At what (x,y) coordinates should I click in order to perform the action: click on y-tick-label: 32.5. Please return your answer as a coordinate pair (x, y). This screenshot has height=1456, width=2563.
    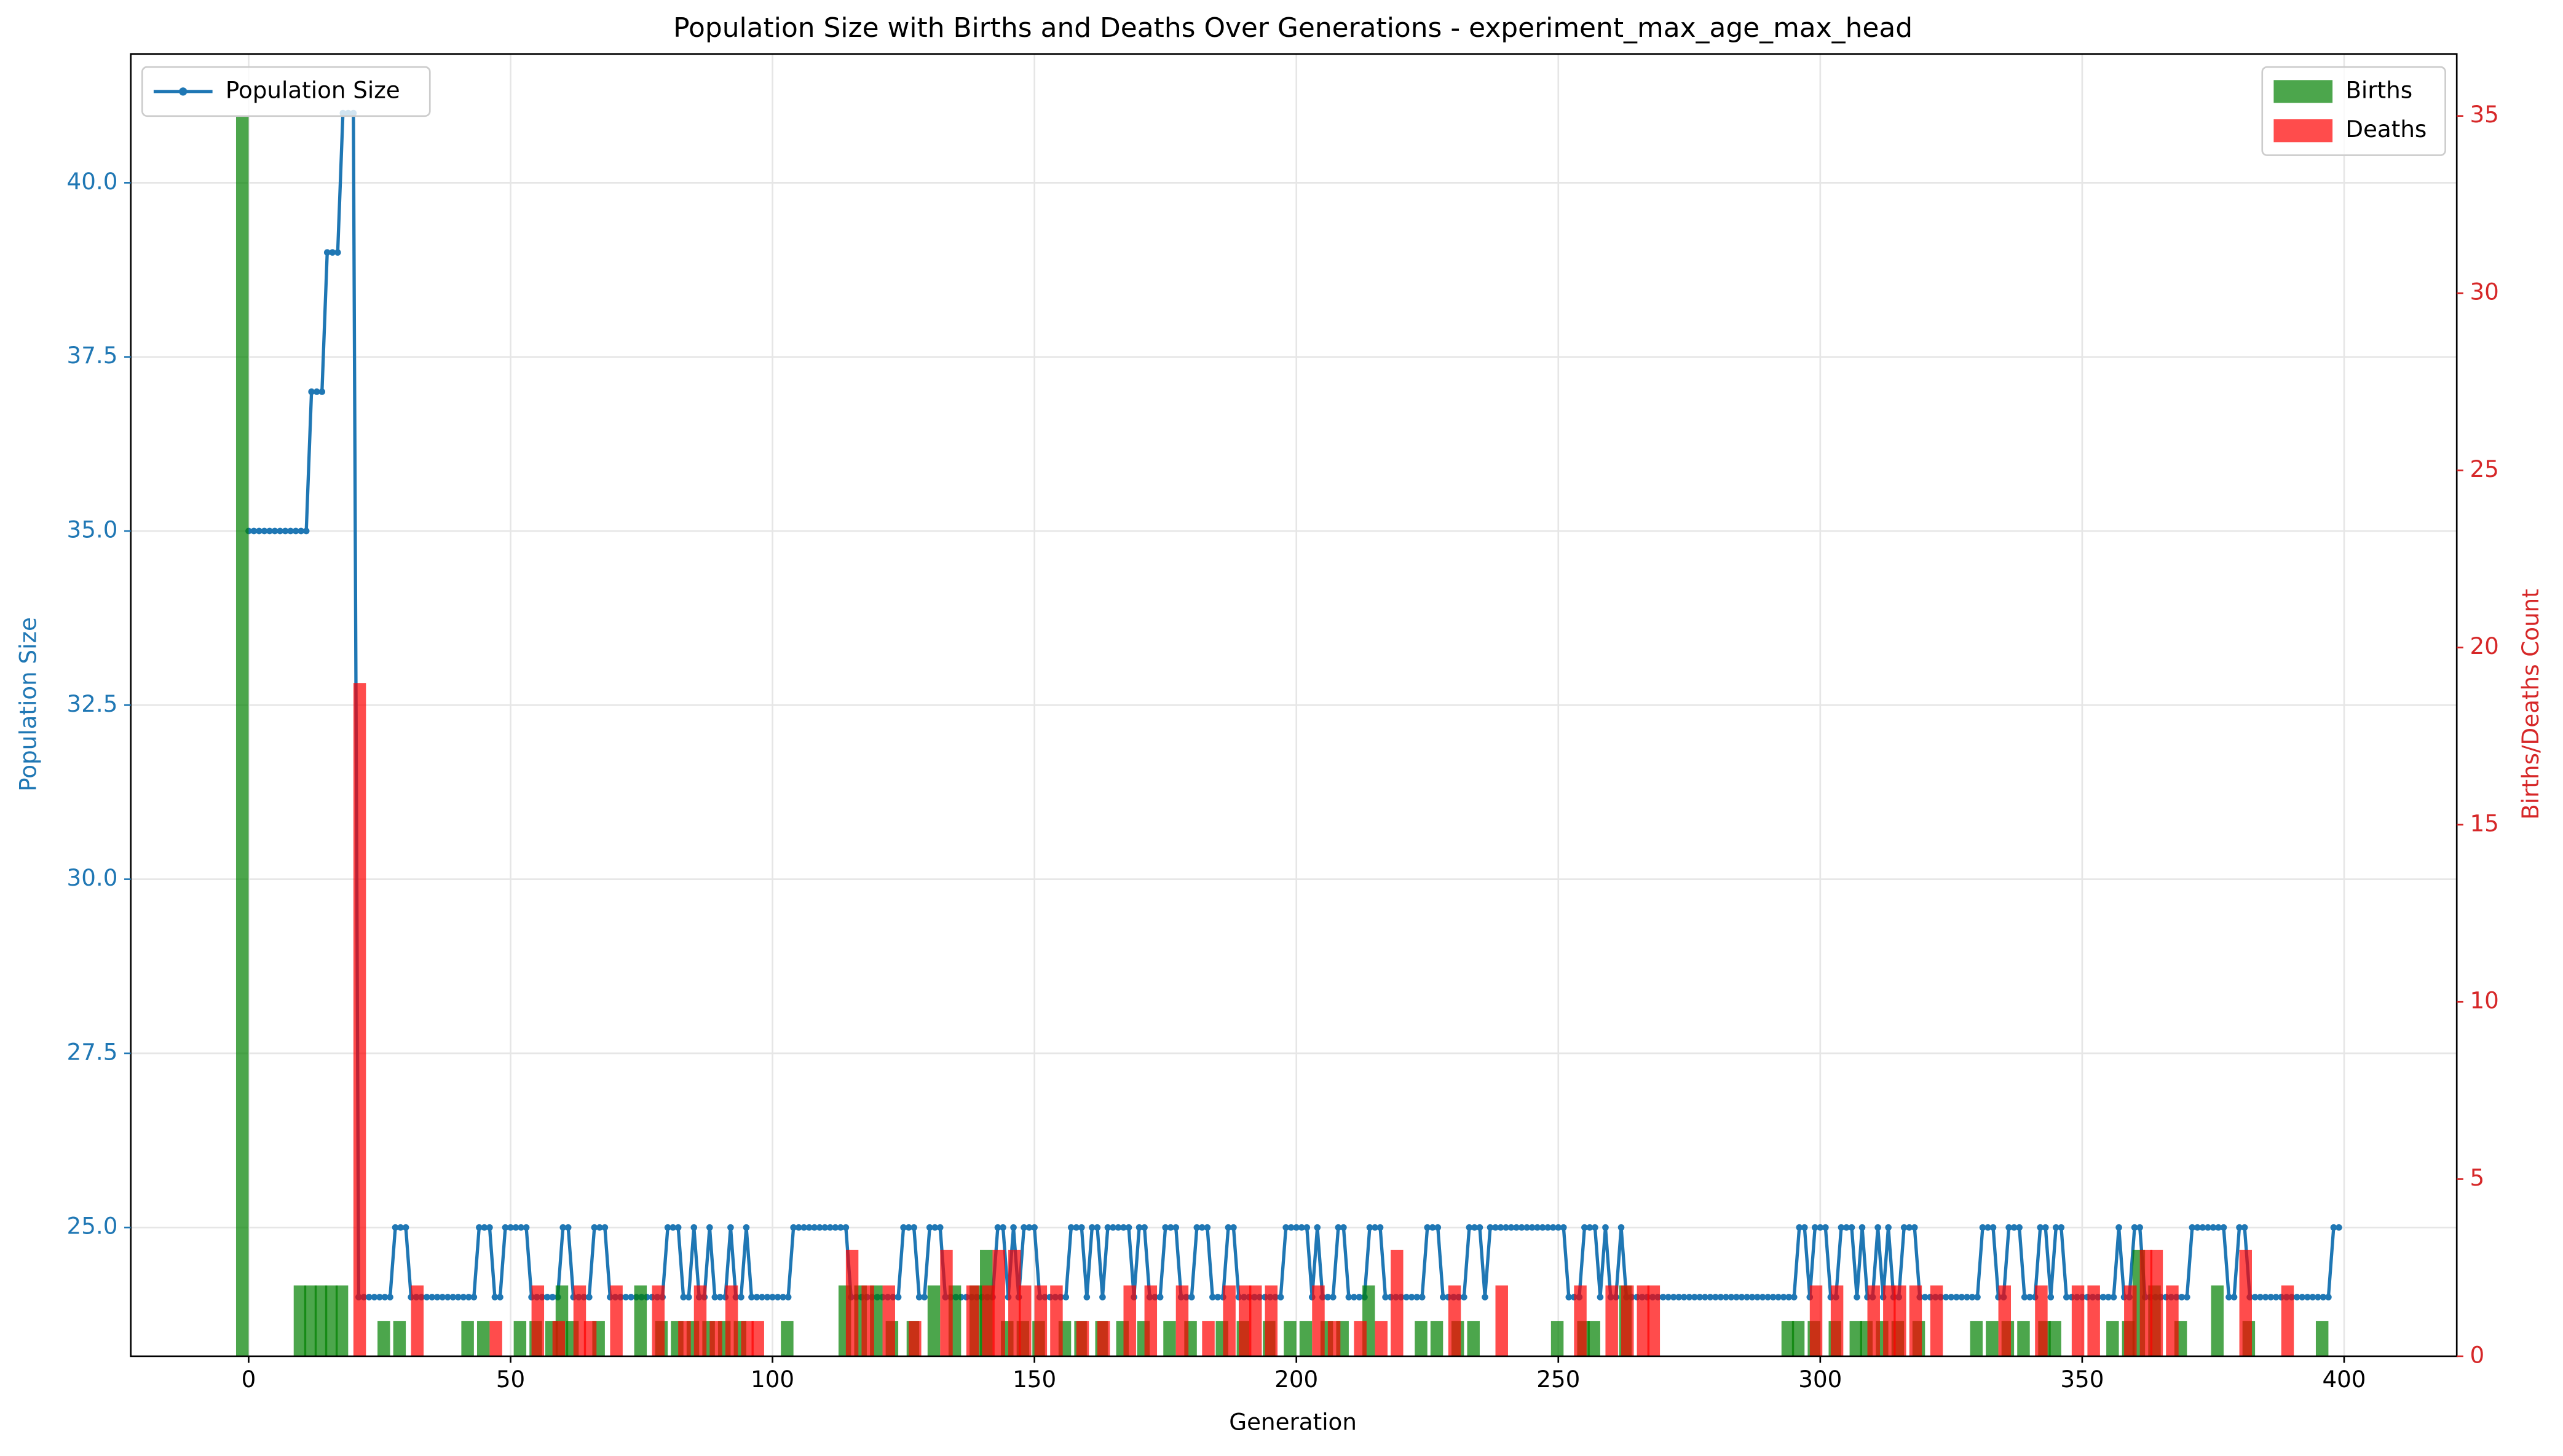
    Looking at the image, I should click on (93, 703).